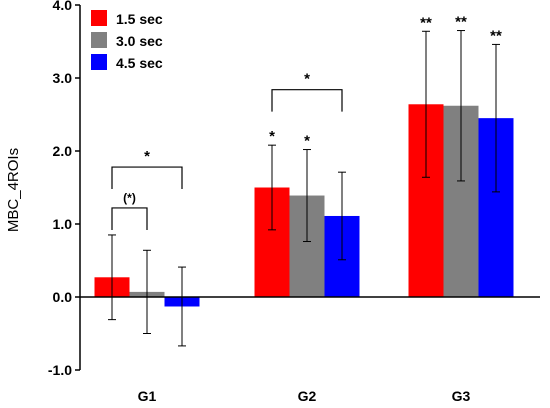 This screenshot has height=408, width=550. I want to click on x-tick-label: G2, so click(307, 396).